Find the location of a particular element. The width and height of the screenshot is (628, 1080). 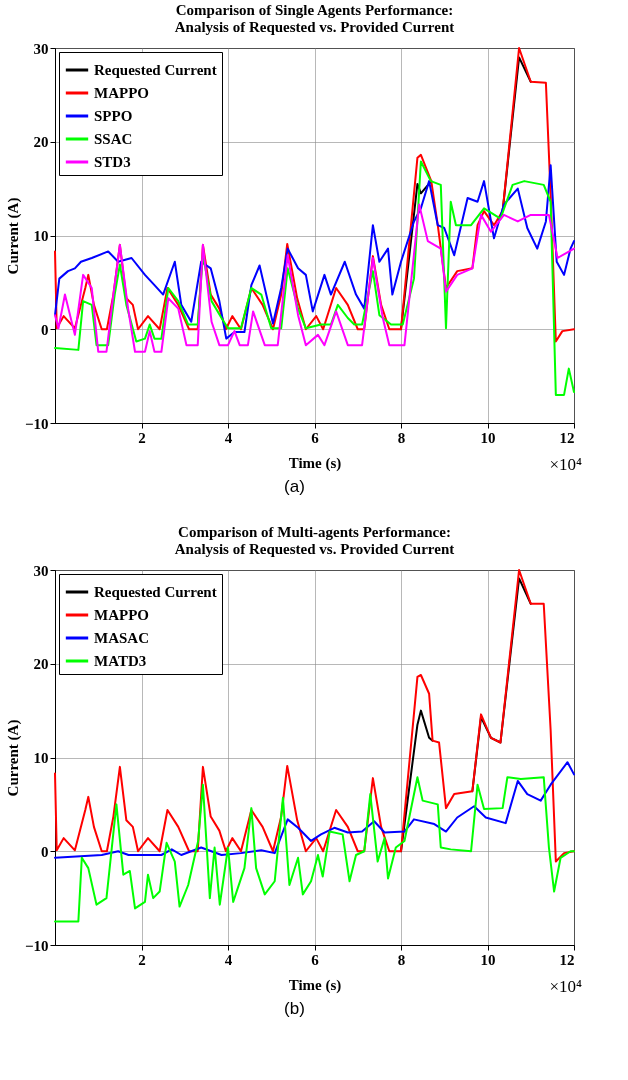

legend-label: MATD3 is located at coordinates (120, 661).